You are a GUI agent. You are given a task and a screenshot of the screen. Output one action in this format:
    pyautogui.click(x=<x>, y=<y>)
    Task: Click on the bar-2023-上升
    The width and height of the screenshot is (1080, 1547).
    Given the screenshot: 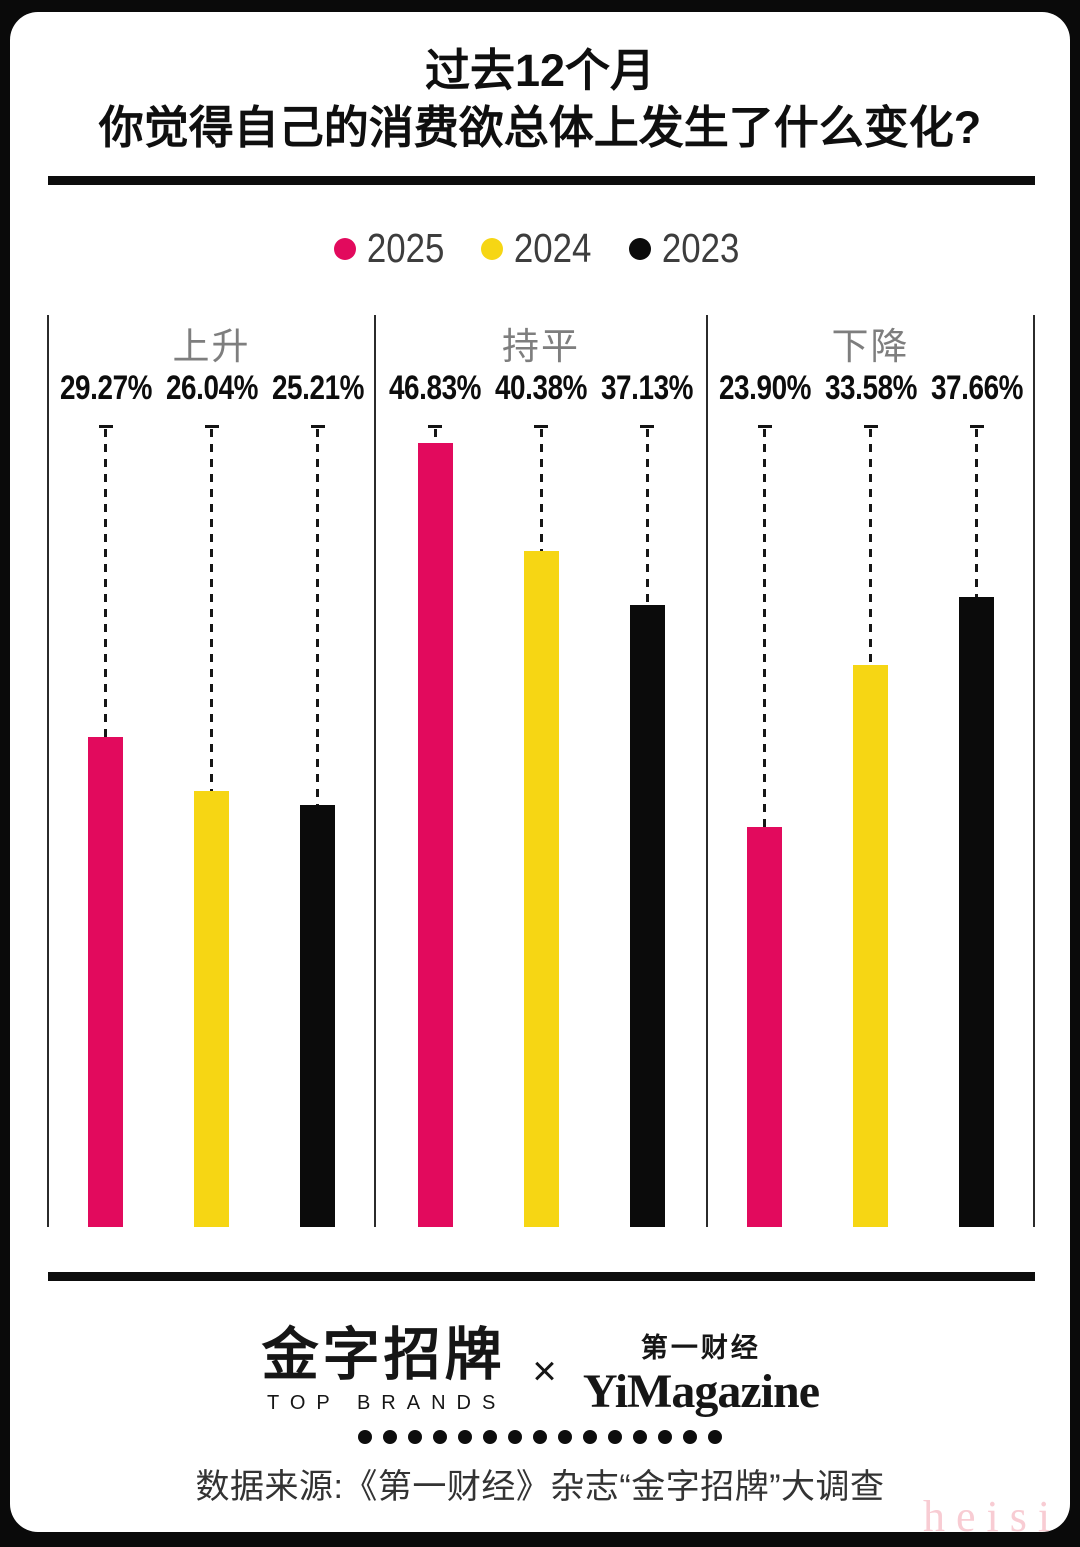 What is the action you would take?
    pyautogui.click(x=317, y=1016)
    